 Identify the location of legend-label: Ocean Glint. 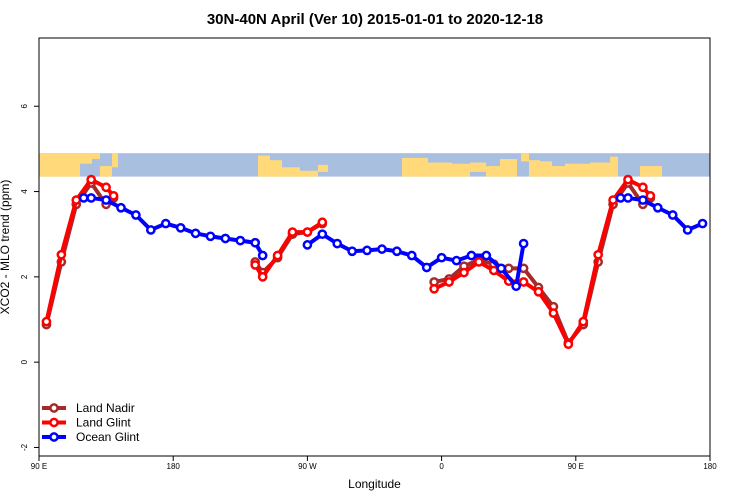
(108, 437).